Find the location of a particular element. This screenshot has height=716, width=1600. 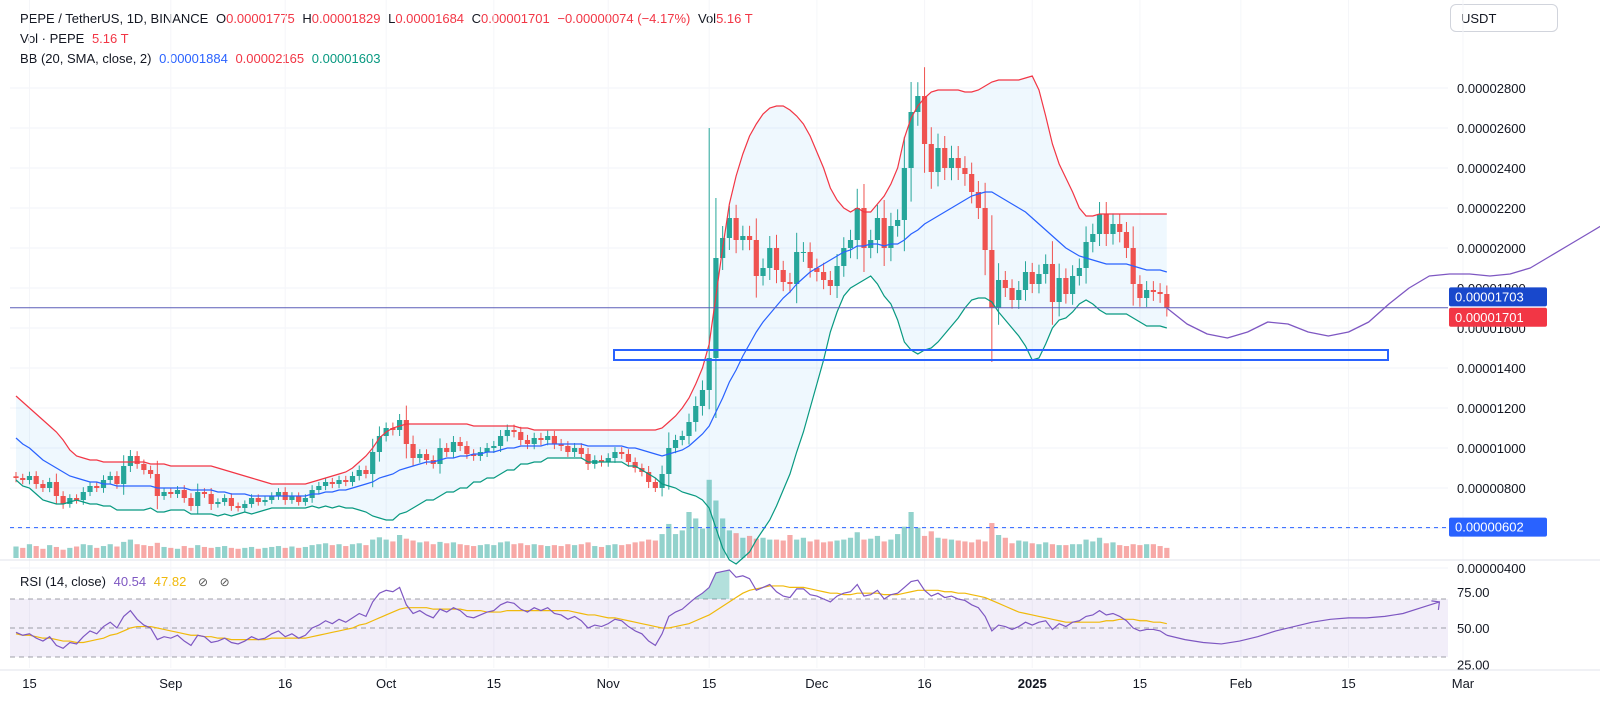

hide-icon: ⊘ is located at coordinates (203, 582).